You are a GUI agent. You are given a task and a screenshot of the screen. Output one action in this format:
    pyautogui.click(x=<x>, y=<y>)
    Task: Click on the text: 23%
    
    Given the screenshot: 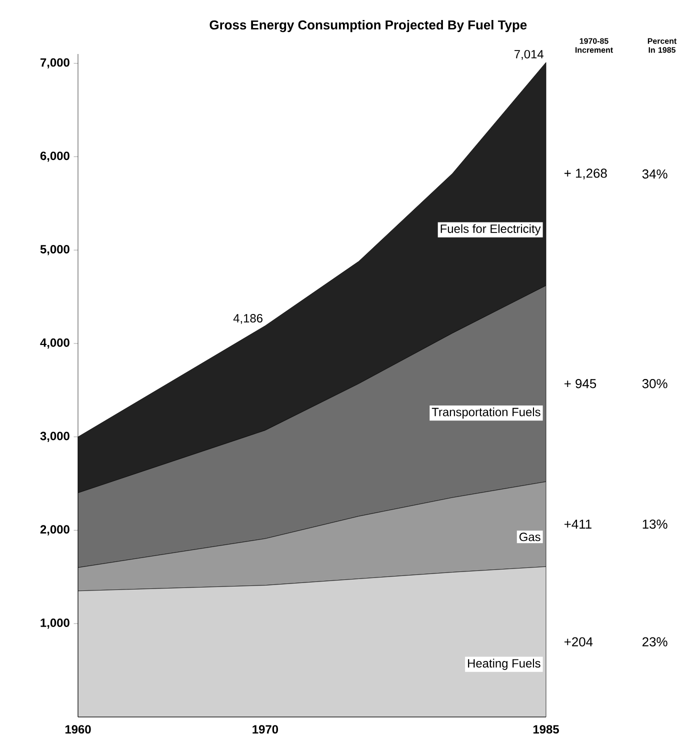 What is the action you would take?
    pyautogui.click(x=655, y=641)
    